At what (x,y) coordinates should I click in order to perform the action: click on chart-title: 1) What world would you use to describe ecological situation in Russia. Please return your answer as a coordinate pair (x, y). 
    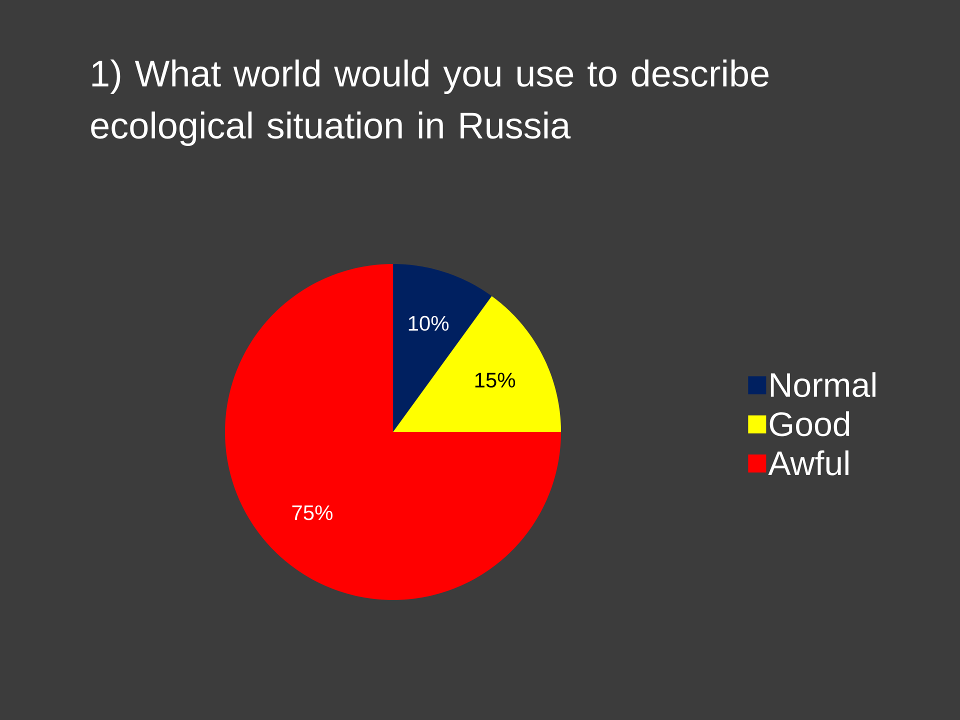
    Looking at the image, I should click on (429, 103).